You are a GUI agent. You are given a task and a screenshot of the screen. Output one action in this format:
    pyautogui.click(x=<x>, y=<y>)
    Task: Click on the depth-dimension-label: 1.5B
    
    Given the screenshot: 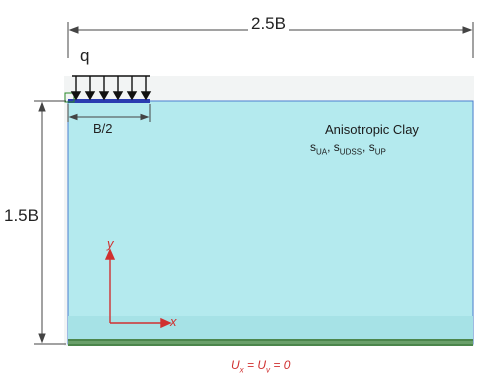 What is the action you would take?
    pyautogui.click(x=21, y=216)
    